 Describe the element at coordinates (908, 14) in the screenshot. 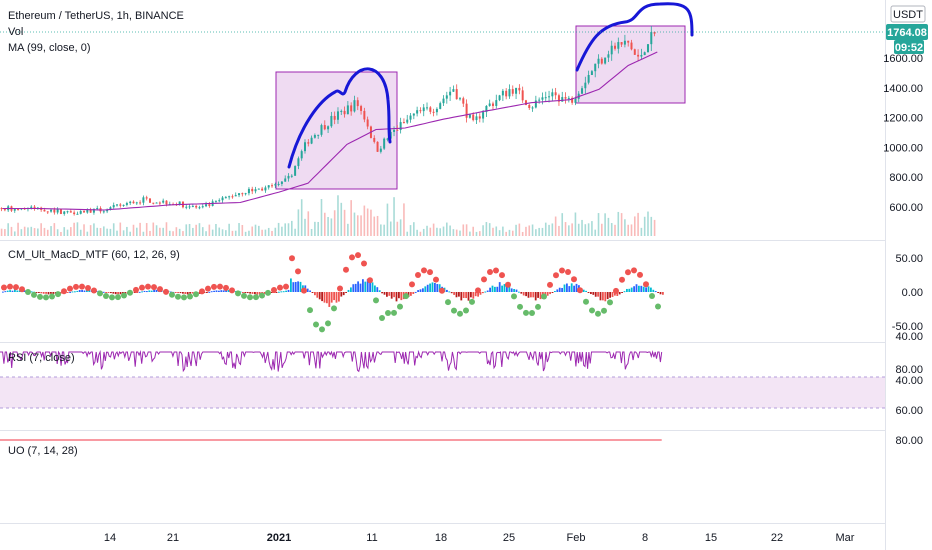

I see `currency-badge` at that location.